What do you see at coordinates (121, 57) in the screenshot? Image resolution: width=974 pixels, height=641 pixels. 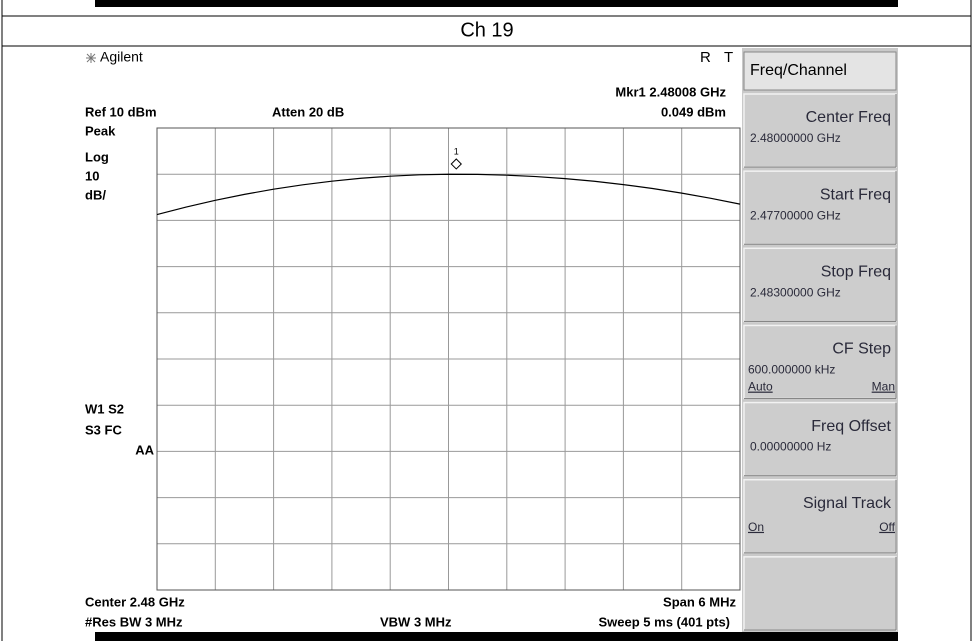 I see `brand: Agilent` at bounding box center [121, 57].